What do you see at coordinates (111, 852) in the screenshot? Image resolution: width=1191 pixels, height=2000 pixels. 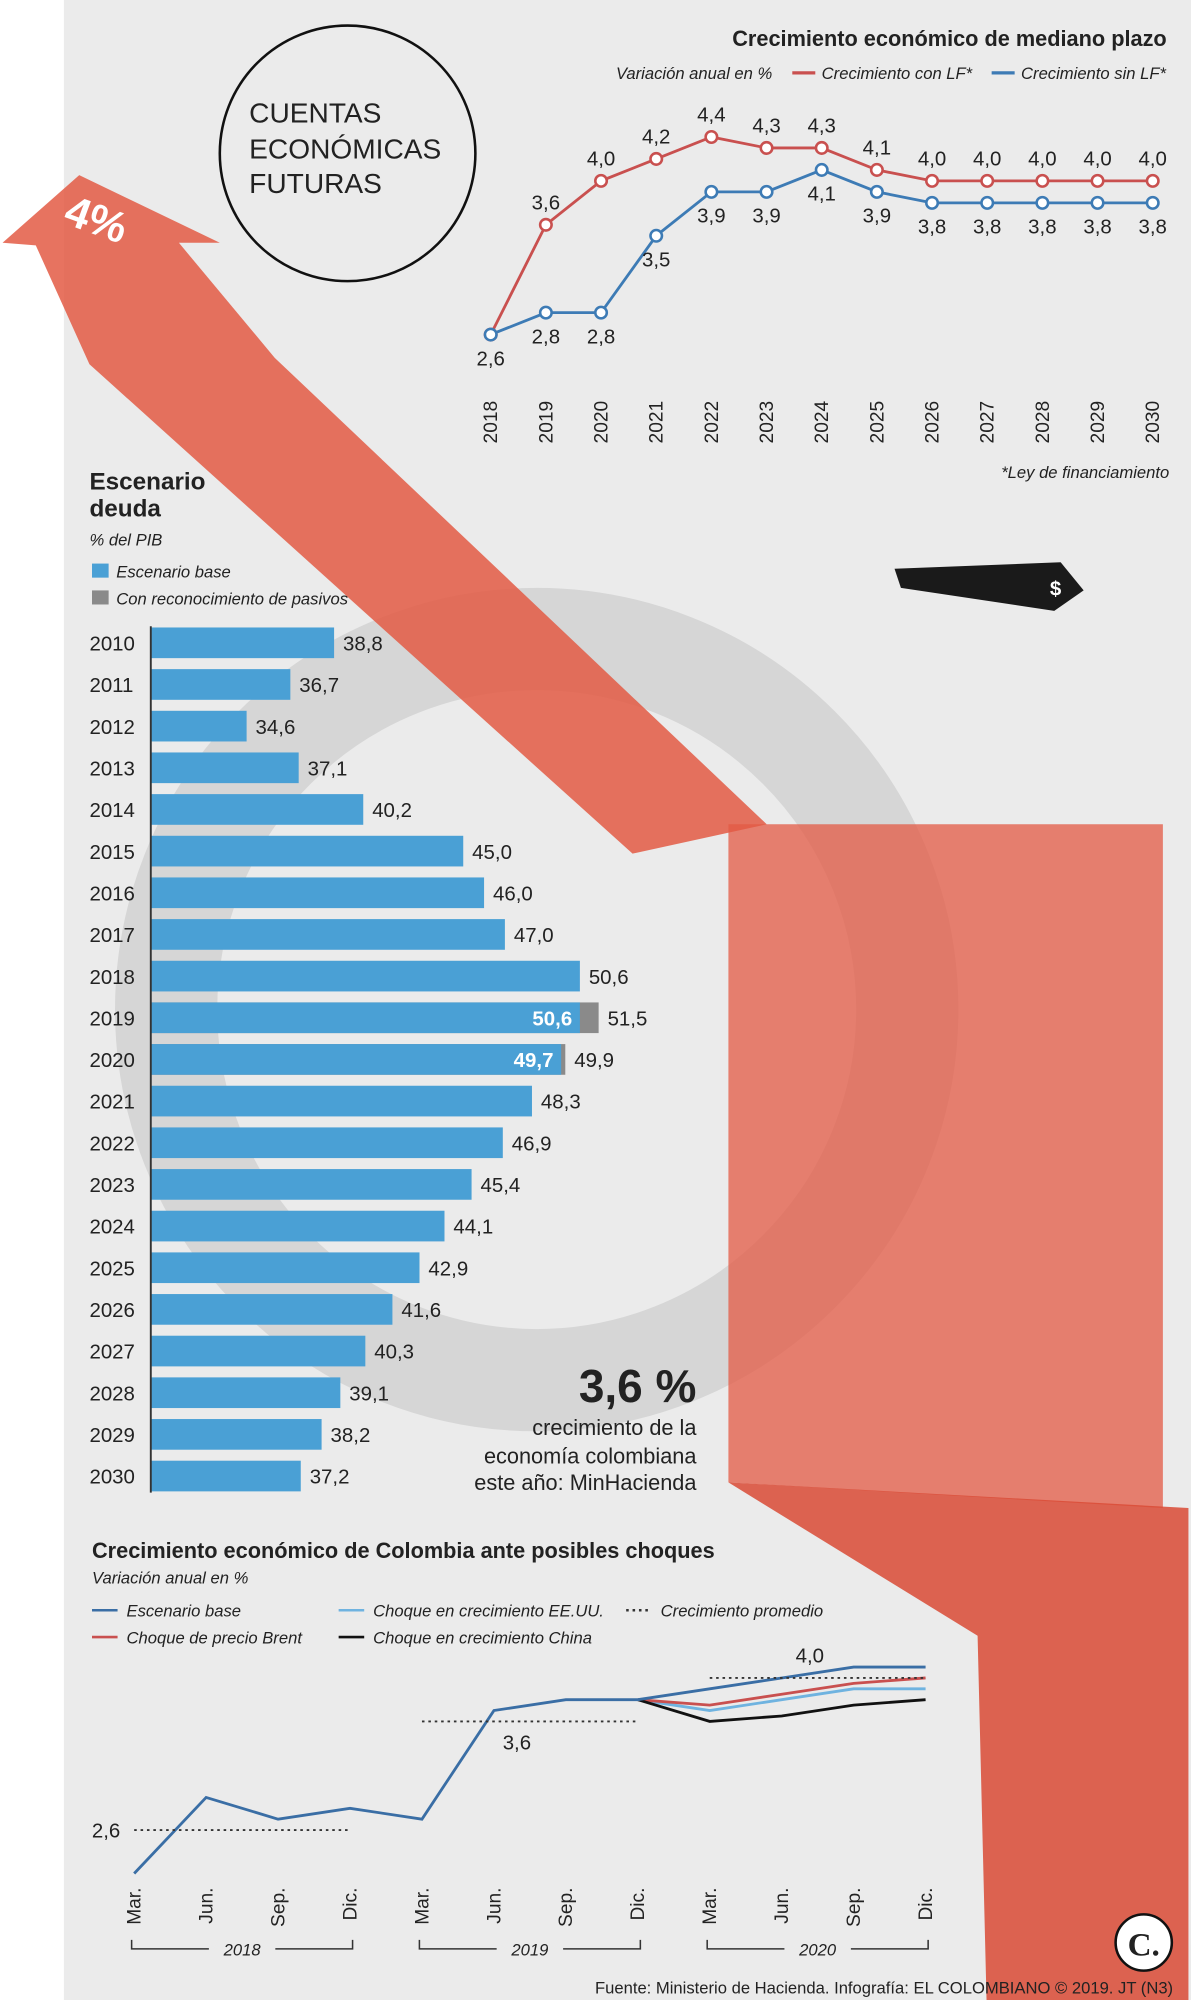 I see `y-tick-label: 2015` at bounding box center [111, 852].